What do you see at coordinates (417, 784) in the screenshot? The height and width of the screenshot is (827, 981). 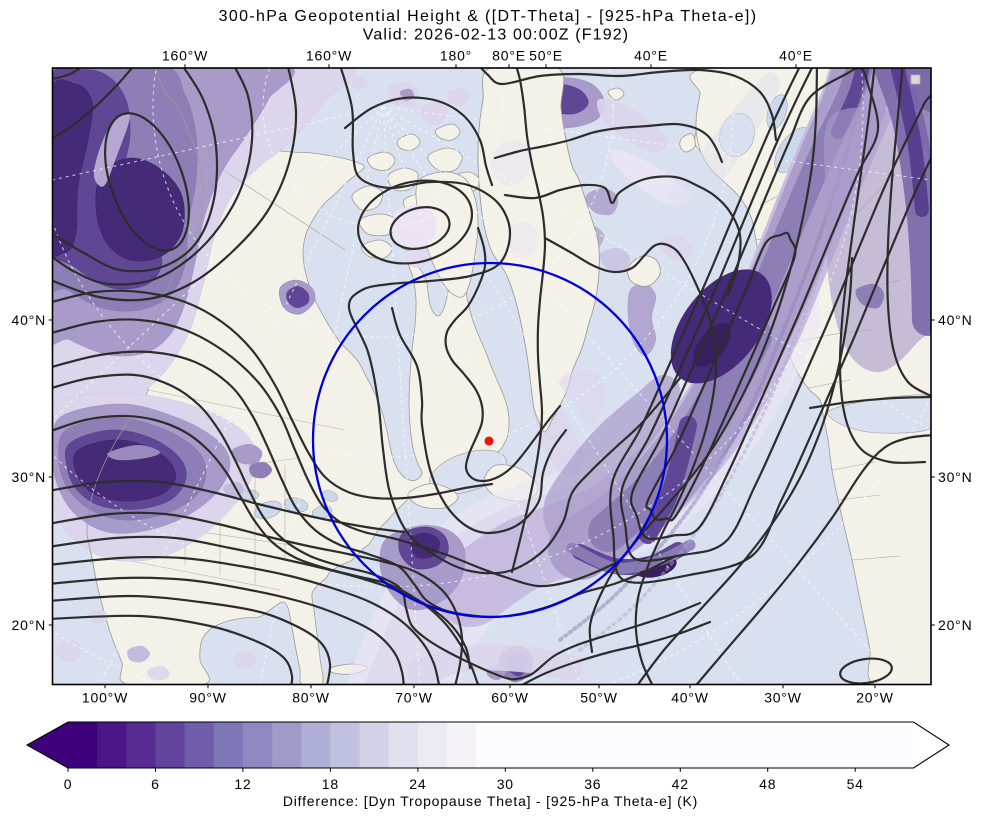 I see `svg-text: 24` at bounding box center [417, 784].